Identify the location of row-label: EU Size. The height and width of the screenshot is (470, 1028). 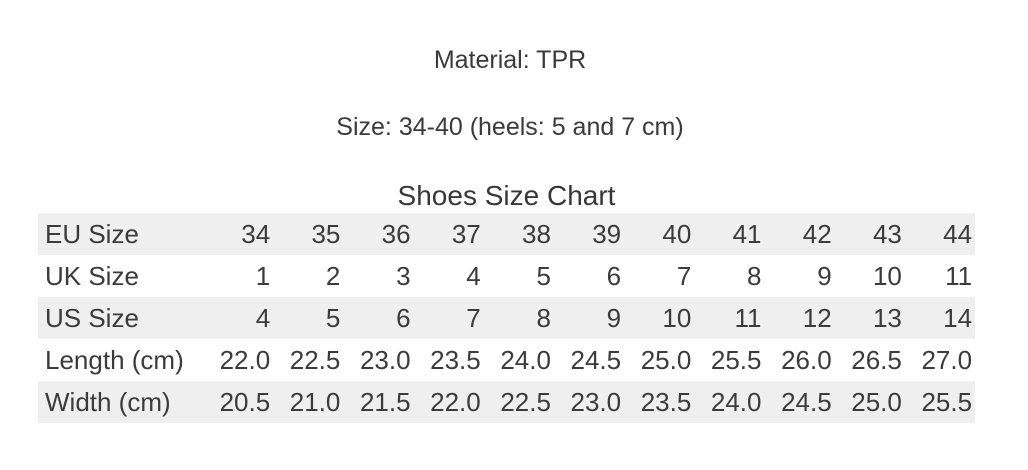
(92, 233).